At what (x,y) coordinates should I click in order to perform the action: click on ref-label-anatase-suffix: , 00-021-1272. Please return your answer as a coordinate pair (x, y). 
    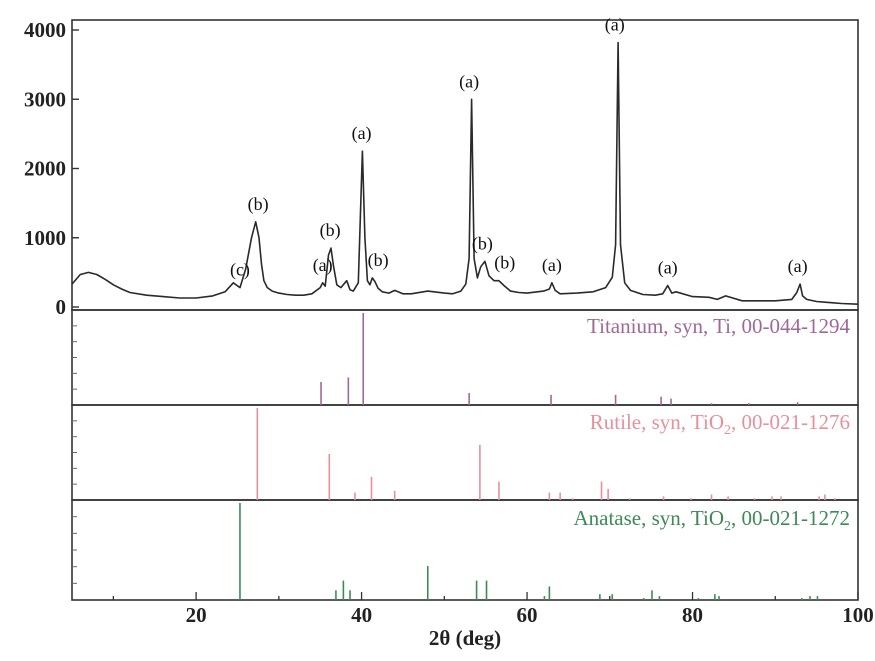
    Looking at the image, I should click on (790, 518).